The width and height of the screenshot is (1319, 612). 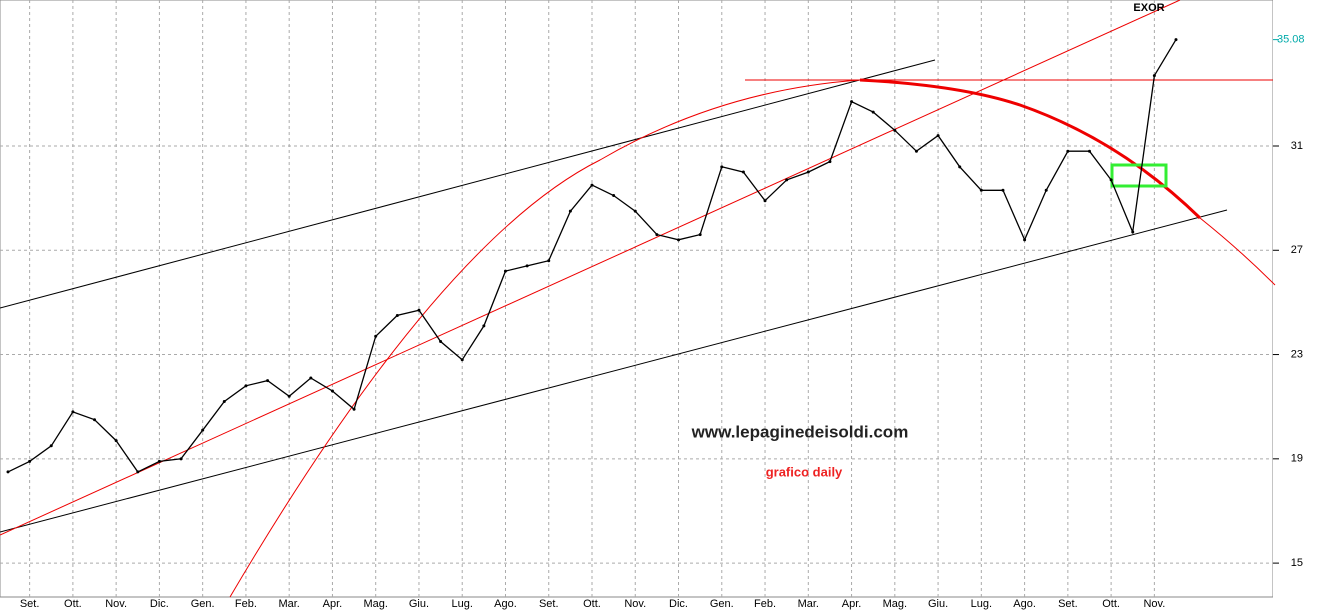 What do you see at coordinates (1030, 149) in the screenshot?
I see `red-arc-bold` at bounding box center [1030, 149].